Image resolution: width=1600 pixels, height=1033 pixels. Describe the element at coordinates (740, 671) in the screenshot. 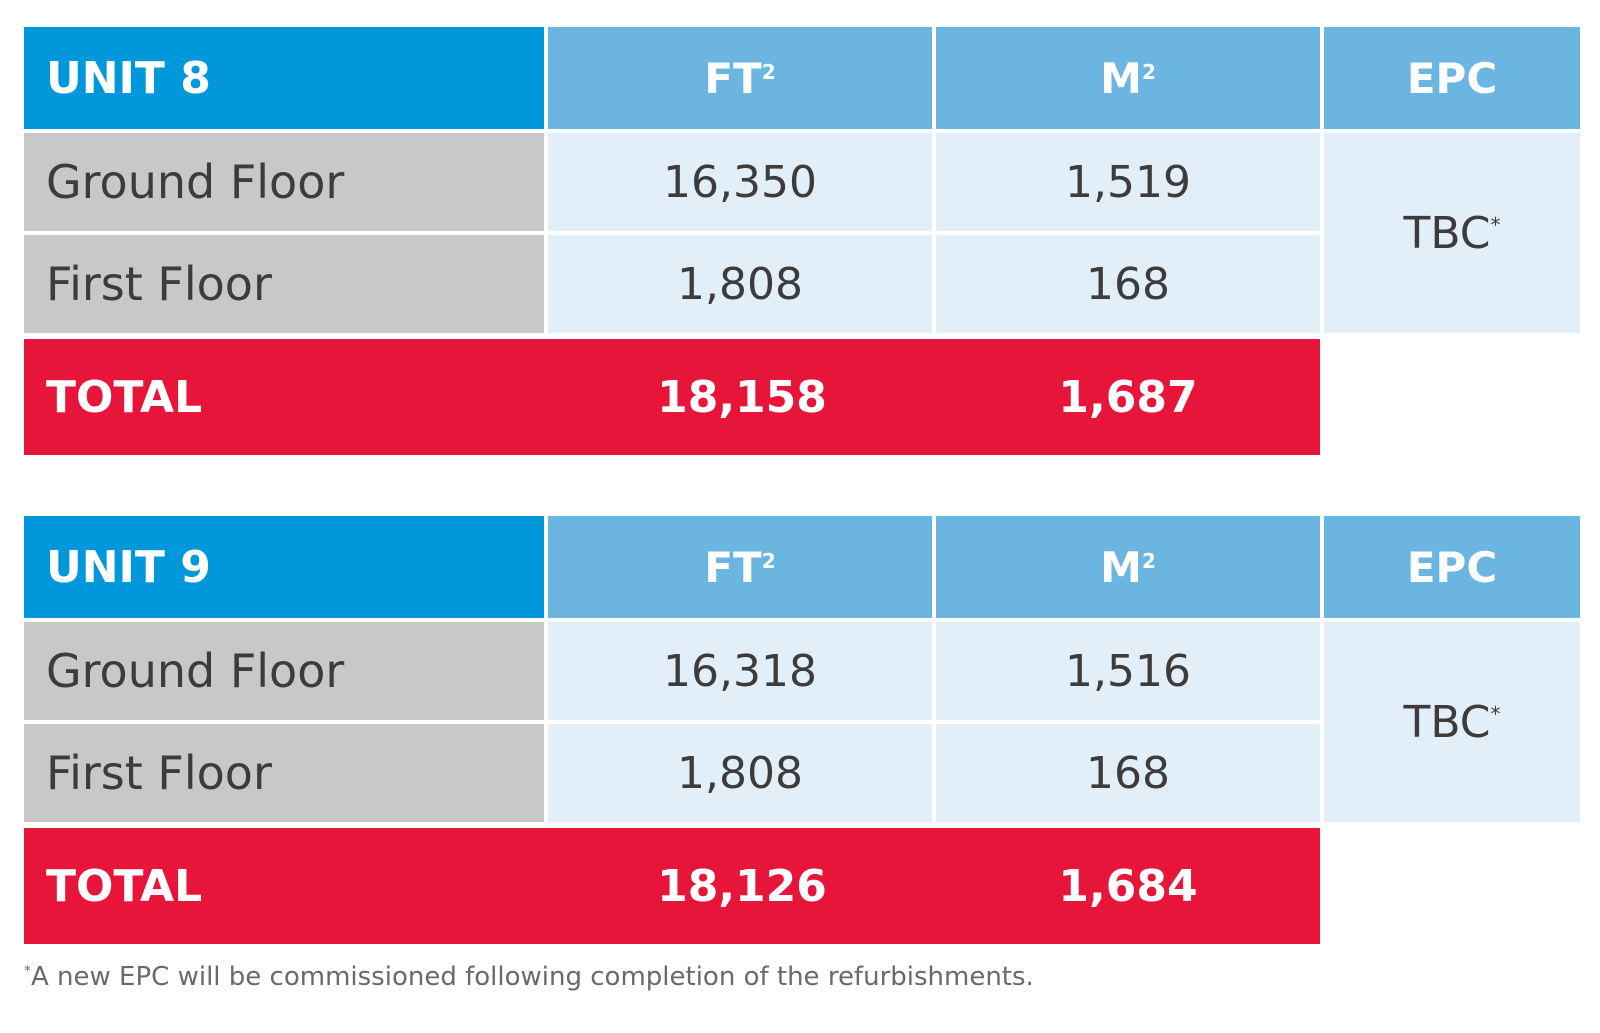

I see `unit-9-ground-floor-ft: 16,318` at that location.